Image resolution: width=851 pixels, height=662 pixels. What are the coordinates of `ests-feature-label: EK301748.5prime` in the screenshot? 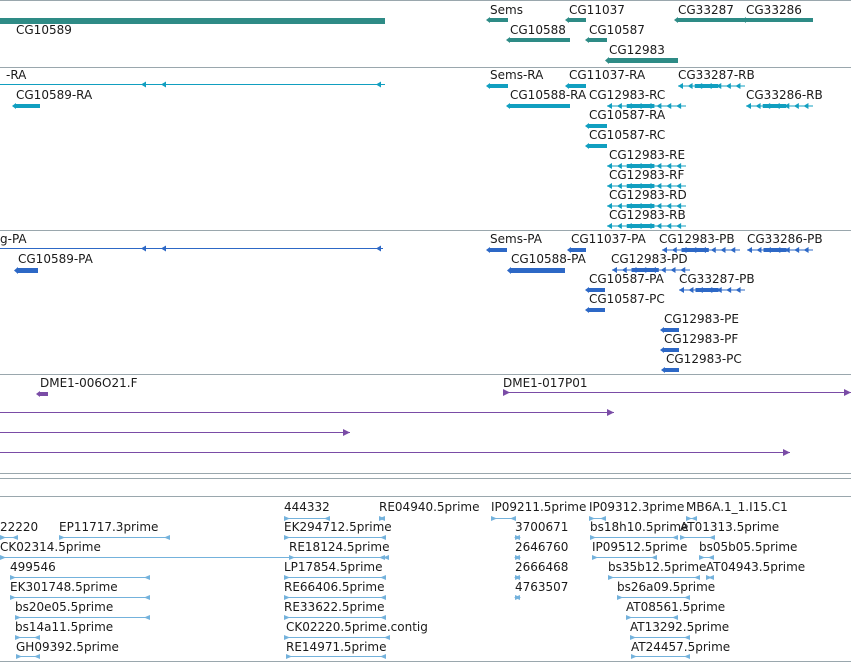 It's located at (64, 587).